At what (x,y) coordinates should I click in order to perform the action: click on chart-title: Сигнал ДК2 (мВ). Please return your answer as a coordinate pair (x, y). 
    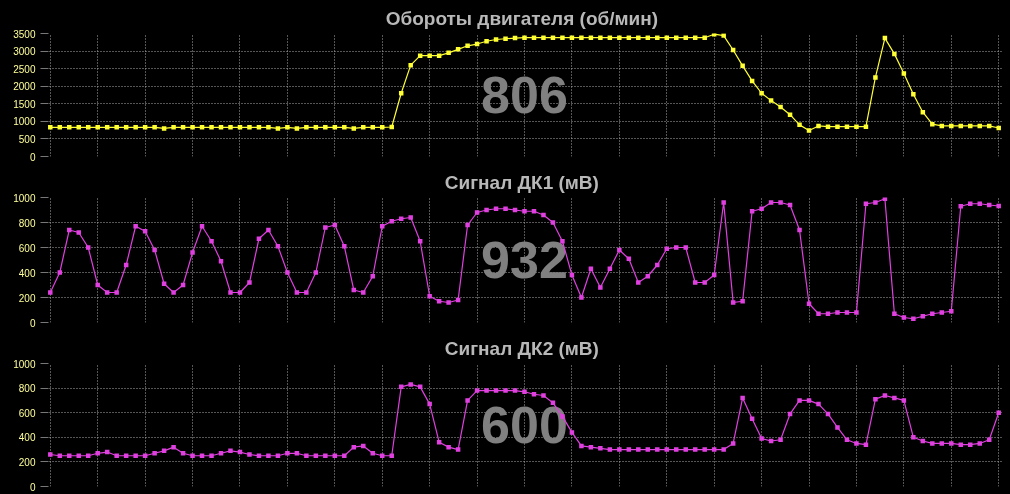
    Looking at the image, I should click on (521, 348).